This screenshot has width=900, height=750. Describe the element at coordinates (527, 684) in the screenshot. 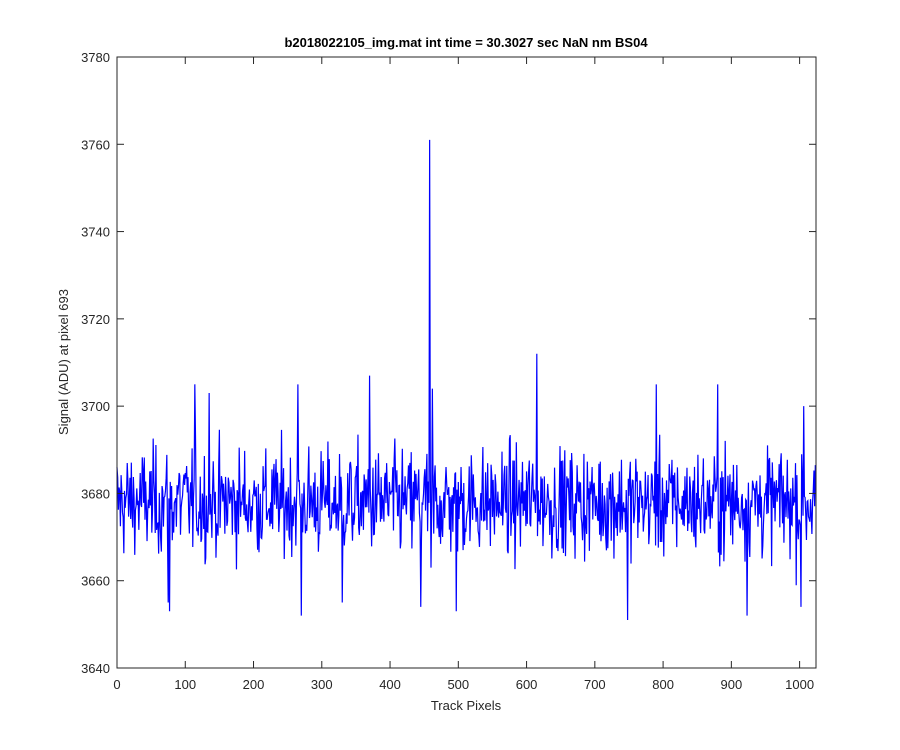

I see `x-tick-label: 600` at that location.